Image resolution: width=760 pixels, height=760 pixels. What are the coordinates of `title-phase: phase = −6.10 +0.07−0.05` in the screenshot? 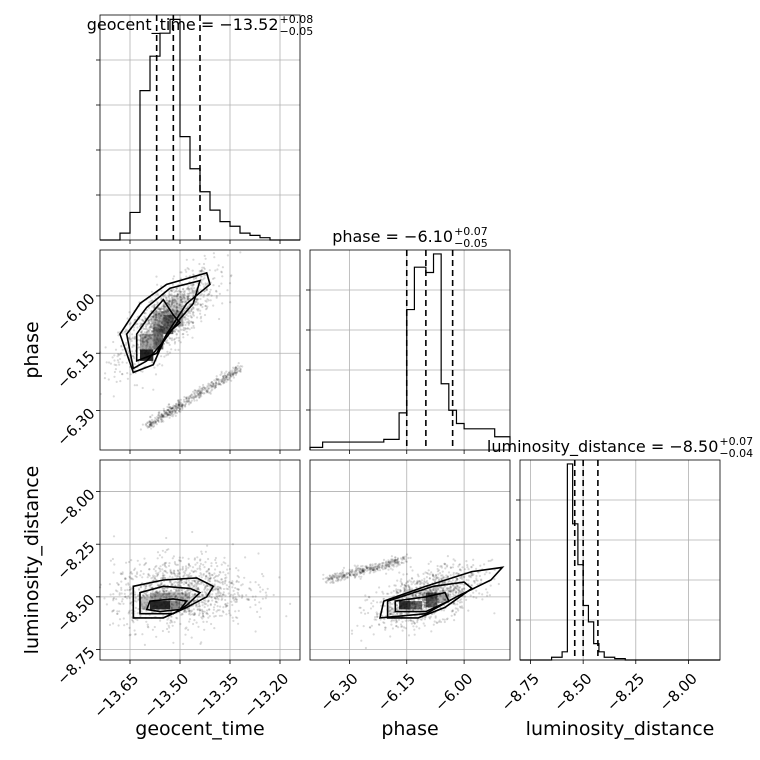 It's located at (410, 237).